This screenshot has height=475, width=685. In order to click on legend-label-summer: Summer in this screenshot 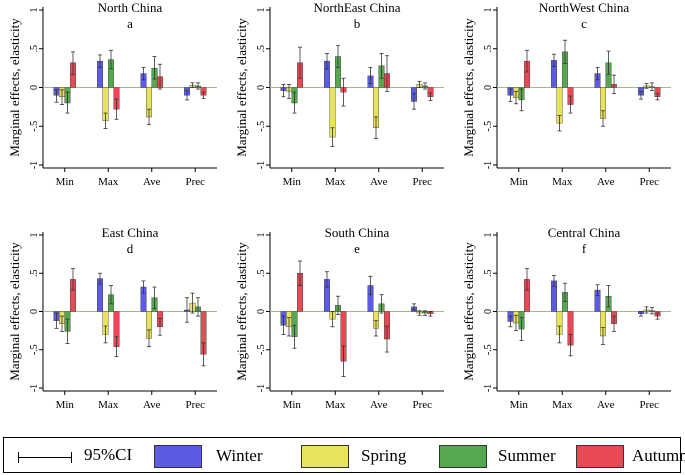, I will do `click(527, 455)`.